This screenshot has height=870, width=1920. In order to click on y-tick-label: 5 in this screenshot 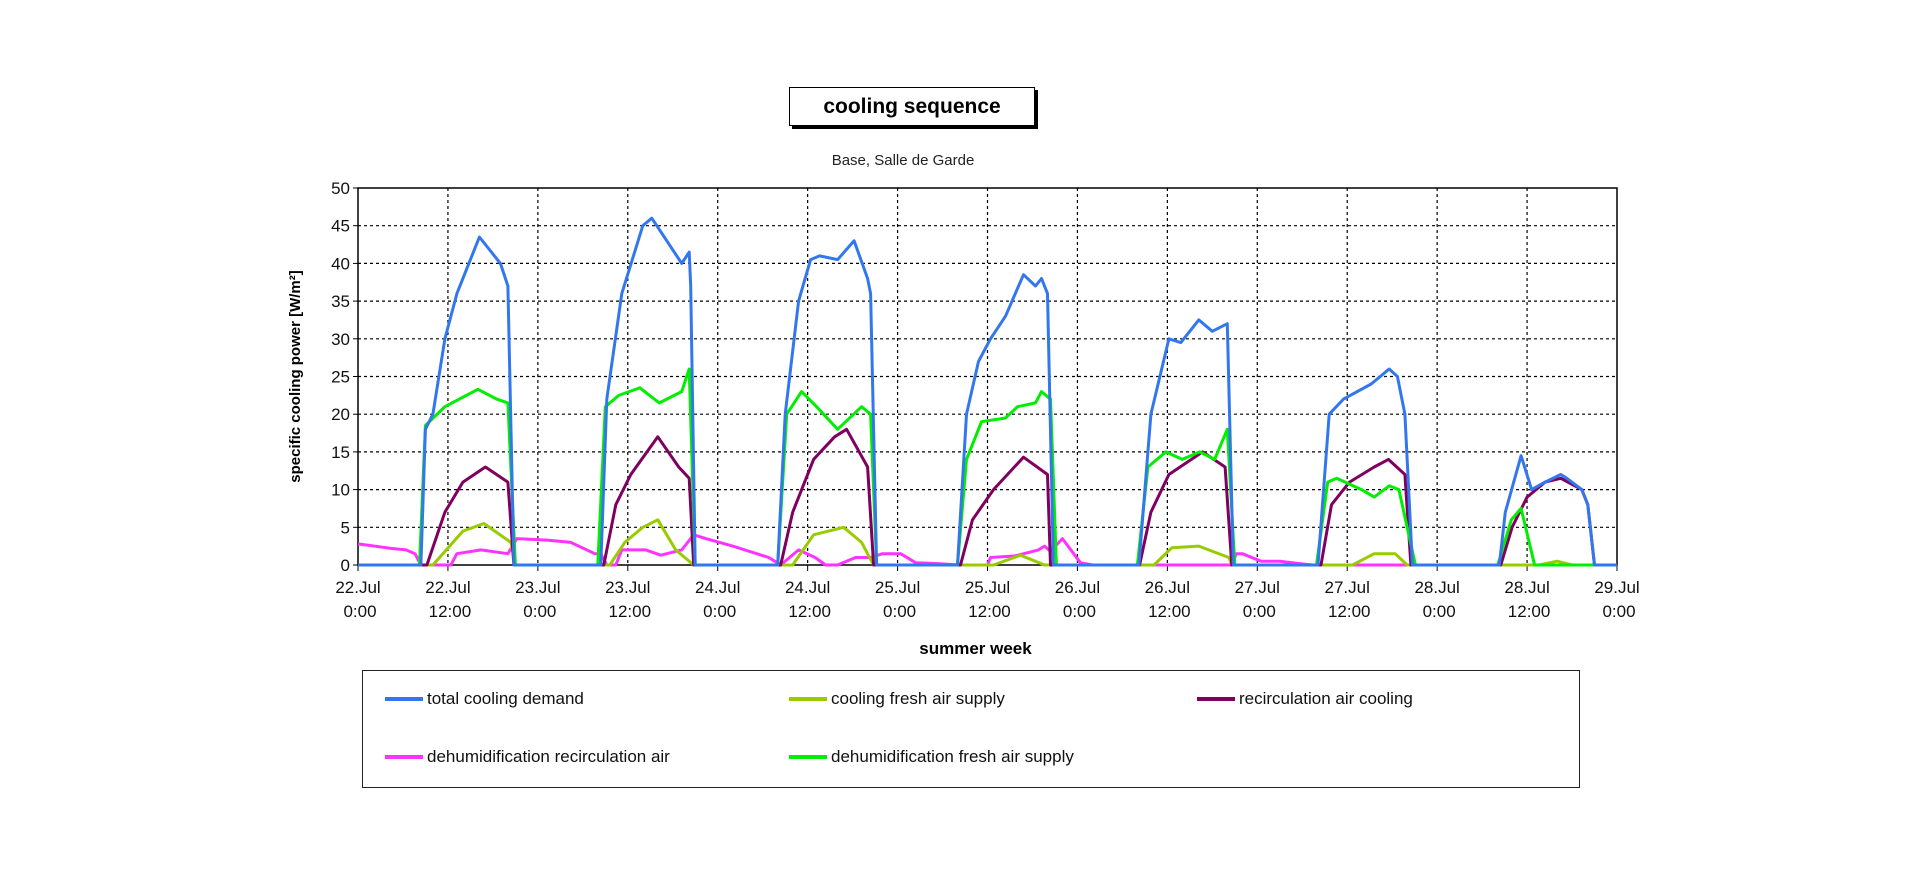, I will do `click(345, 527)`.